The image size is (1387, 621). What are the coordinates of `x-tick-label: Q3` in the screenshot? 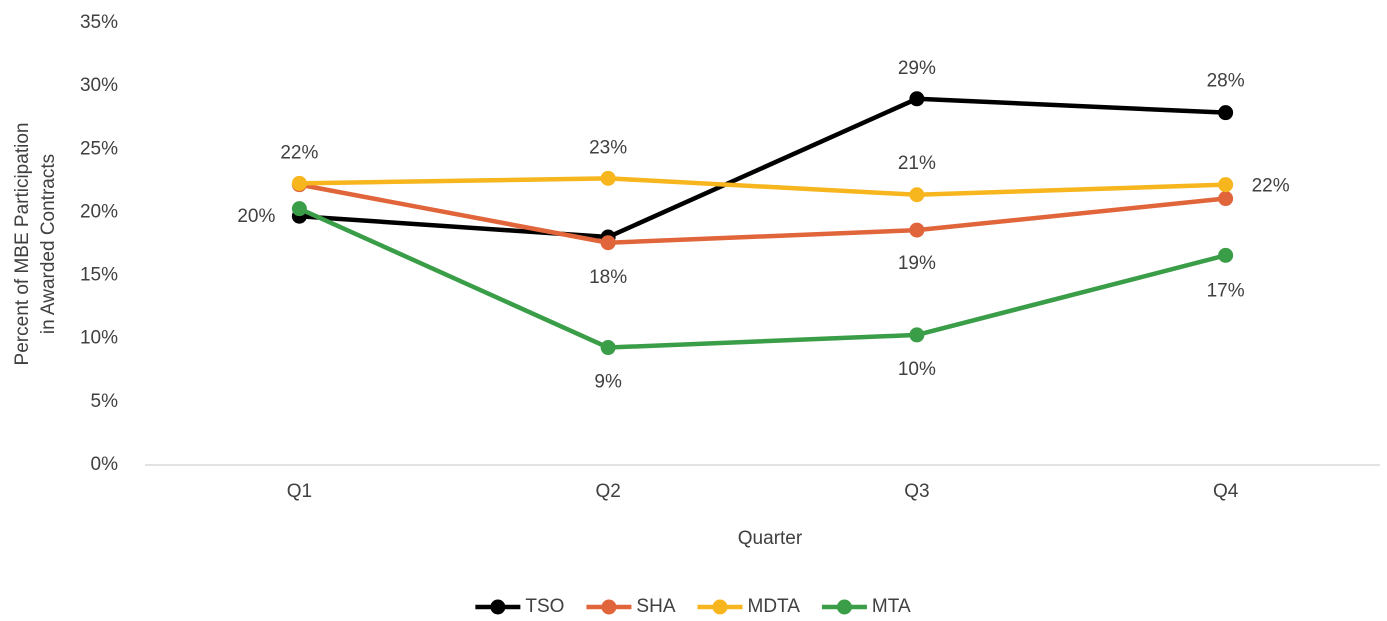 It's located at (916, 491).